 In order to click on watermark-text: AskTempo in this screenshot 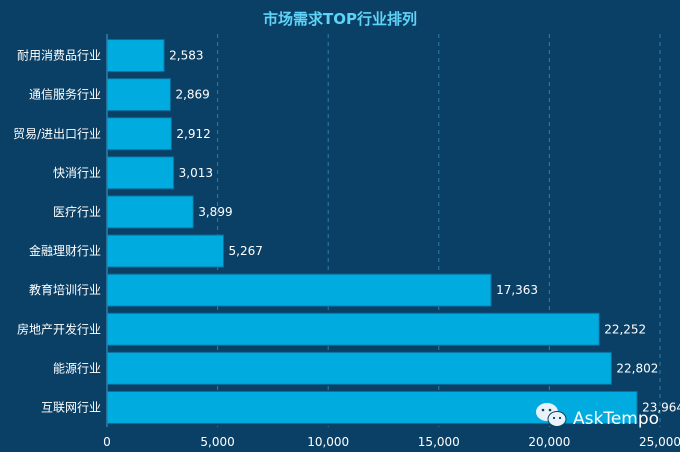, I will do `click(616, 419)`.